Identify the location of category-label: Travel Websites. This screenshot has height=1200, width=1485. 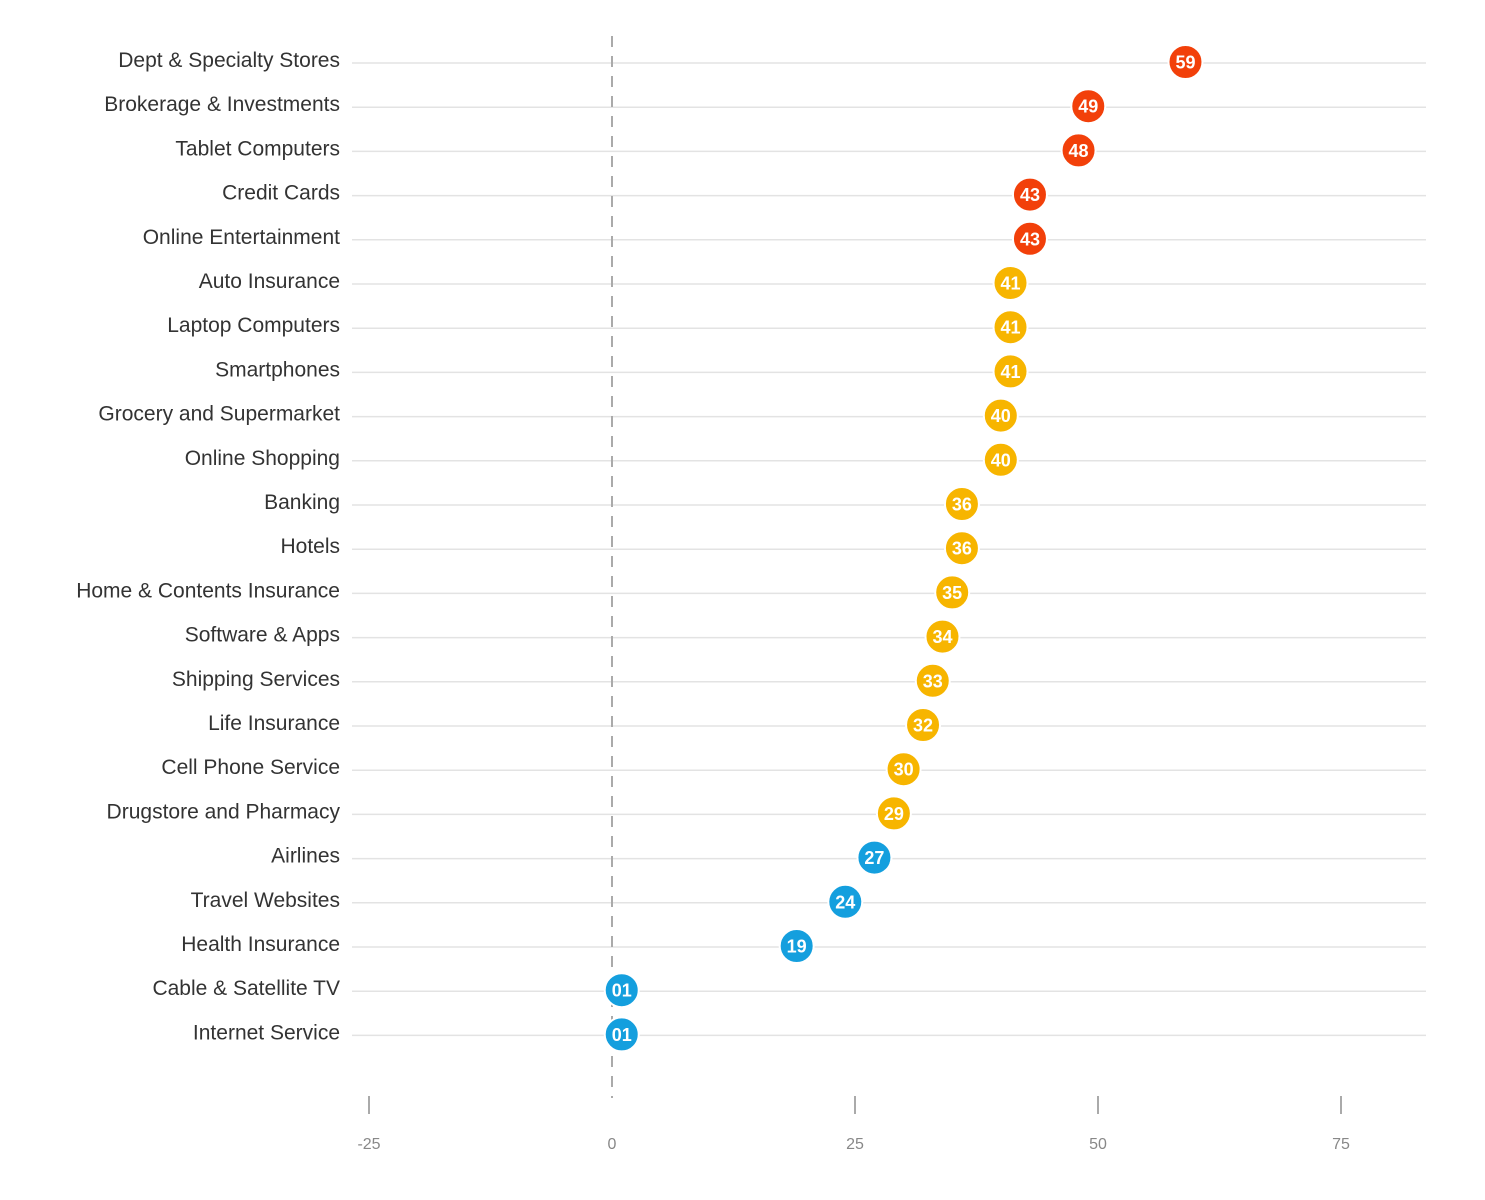
(265, 900).